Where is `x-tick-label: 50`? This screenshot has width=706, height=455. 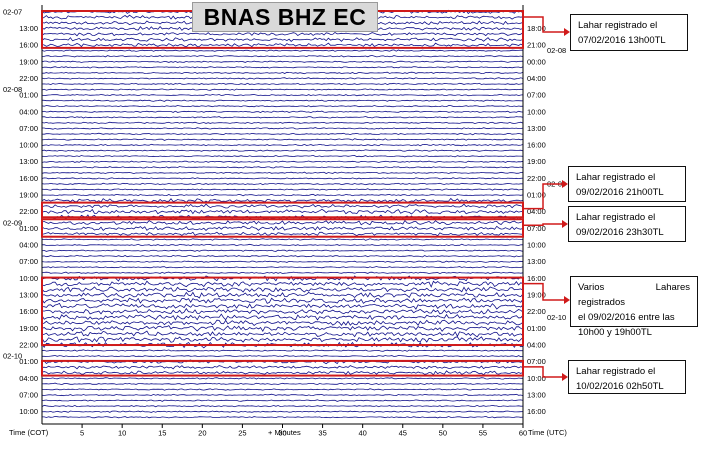
x-tick-label: 50 is located at coordinates (443, 433).